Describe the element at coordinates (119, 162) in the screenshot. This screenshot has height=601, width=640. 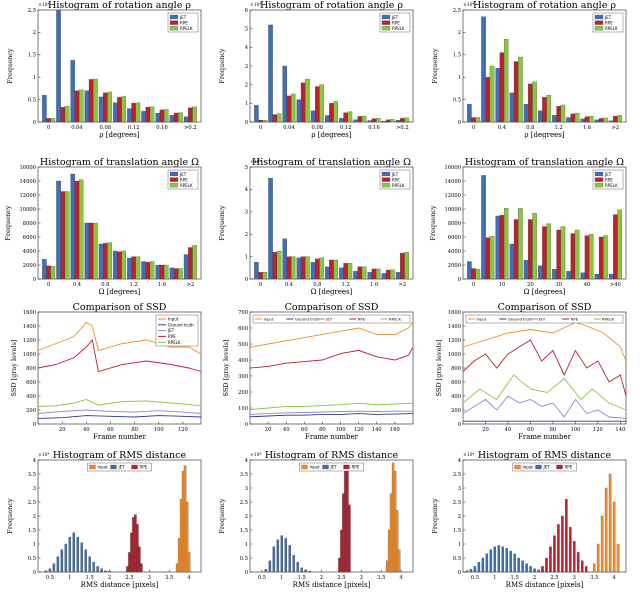
I see `chart-title: Histogram of translation angle Ω` at that location.